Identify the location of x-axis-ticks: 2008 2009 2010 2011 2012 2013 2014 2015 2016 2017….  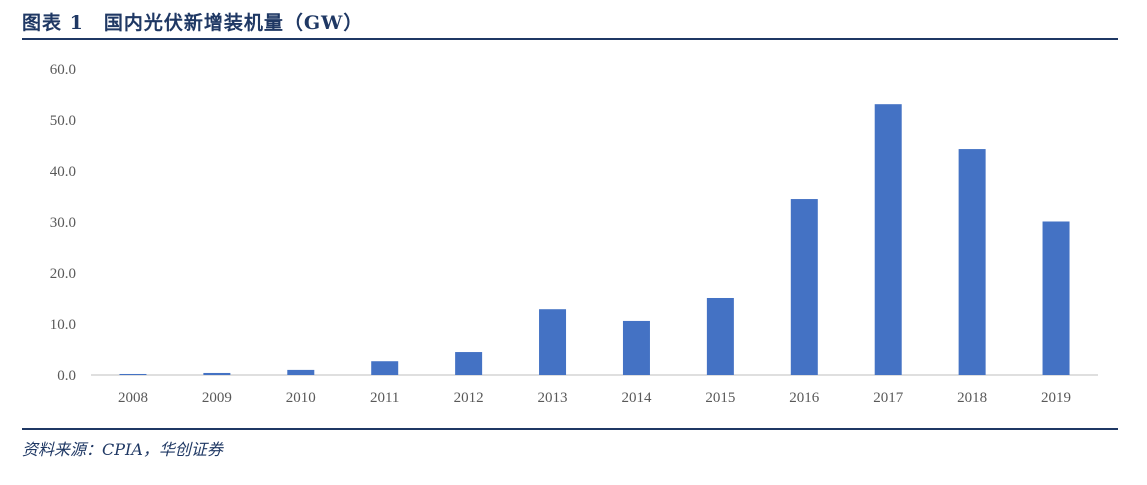
(594, 398).